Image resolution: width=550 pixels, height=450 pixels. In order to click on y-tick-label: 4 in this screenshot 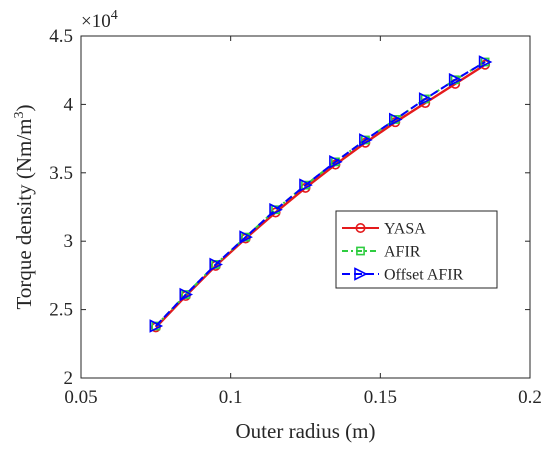, I will do `click(69, 104)`.